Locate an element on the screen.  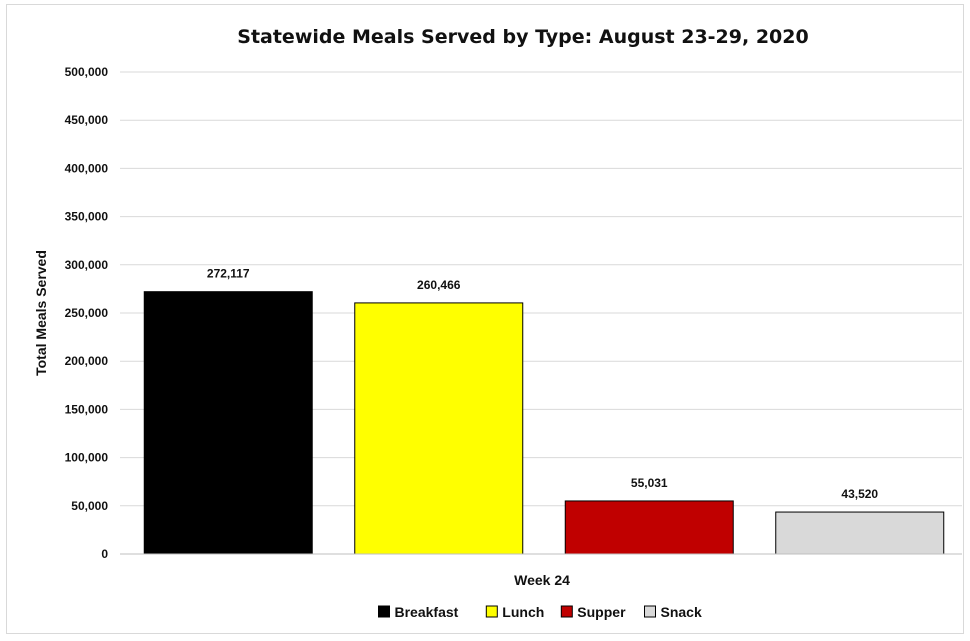
bar-breakfast is located at coordinates (228, 423).